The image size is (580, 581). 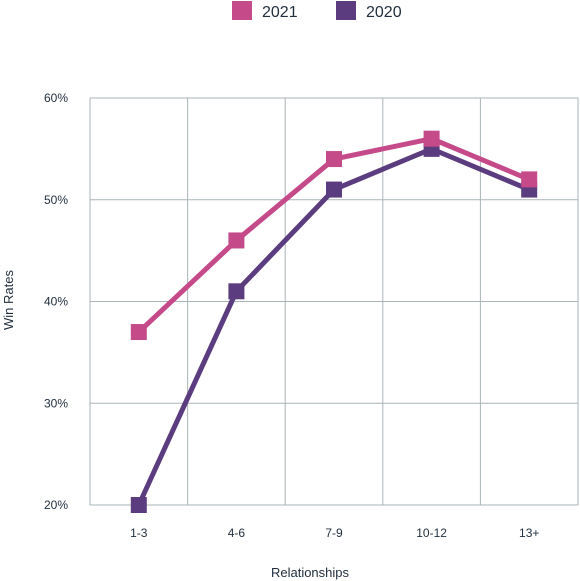 What do you see at coordinates (310, 572) in the screenshot?
I see `x-axis-title: Relationships` at bounding box center [310, 572].